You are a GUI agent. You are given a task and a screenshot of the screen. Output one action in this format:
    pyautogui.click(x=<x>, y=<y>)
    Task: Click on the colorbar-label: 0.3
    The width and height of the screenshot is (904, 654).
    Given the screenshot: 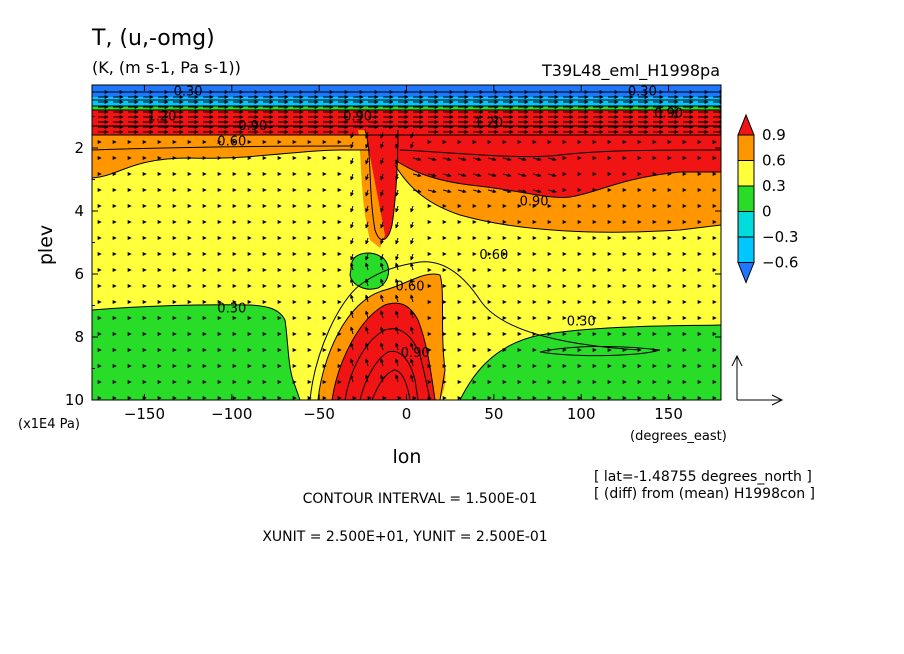 What is the action you would take?
    pyautogui.click(x=774, y=186)
    